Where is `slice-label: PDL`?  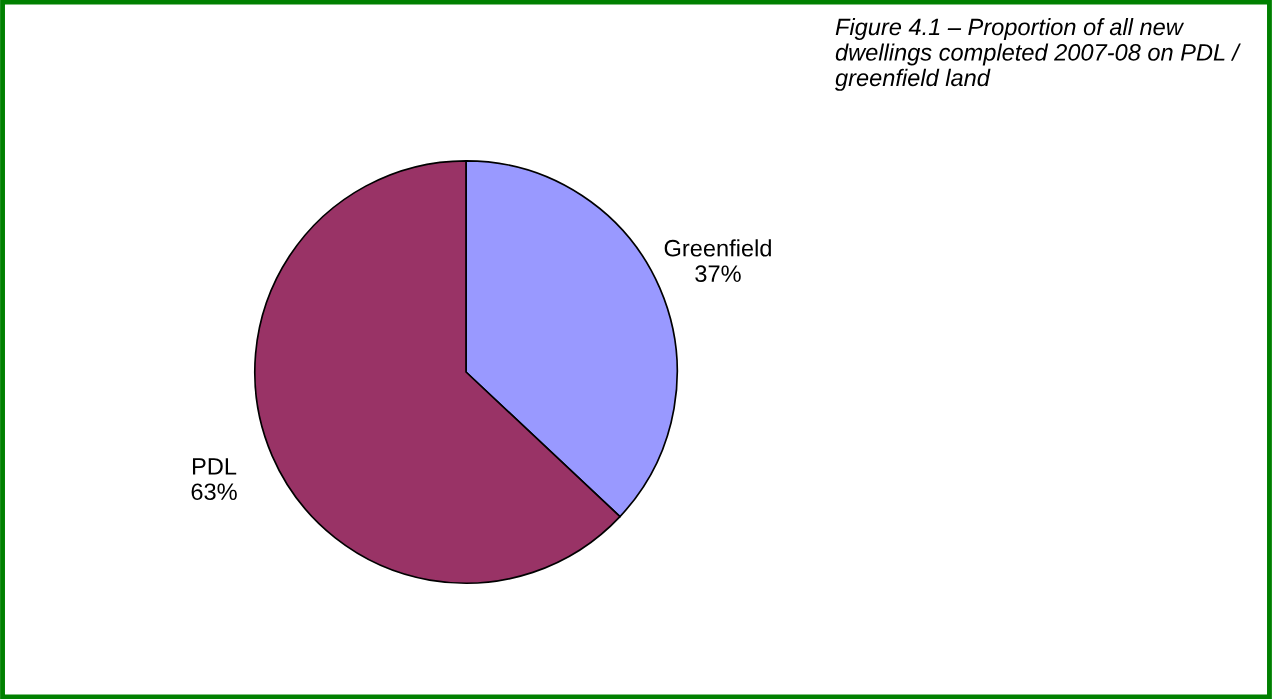
slice-label: PDL is located at coordinates (214, 466).